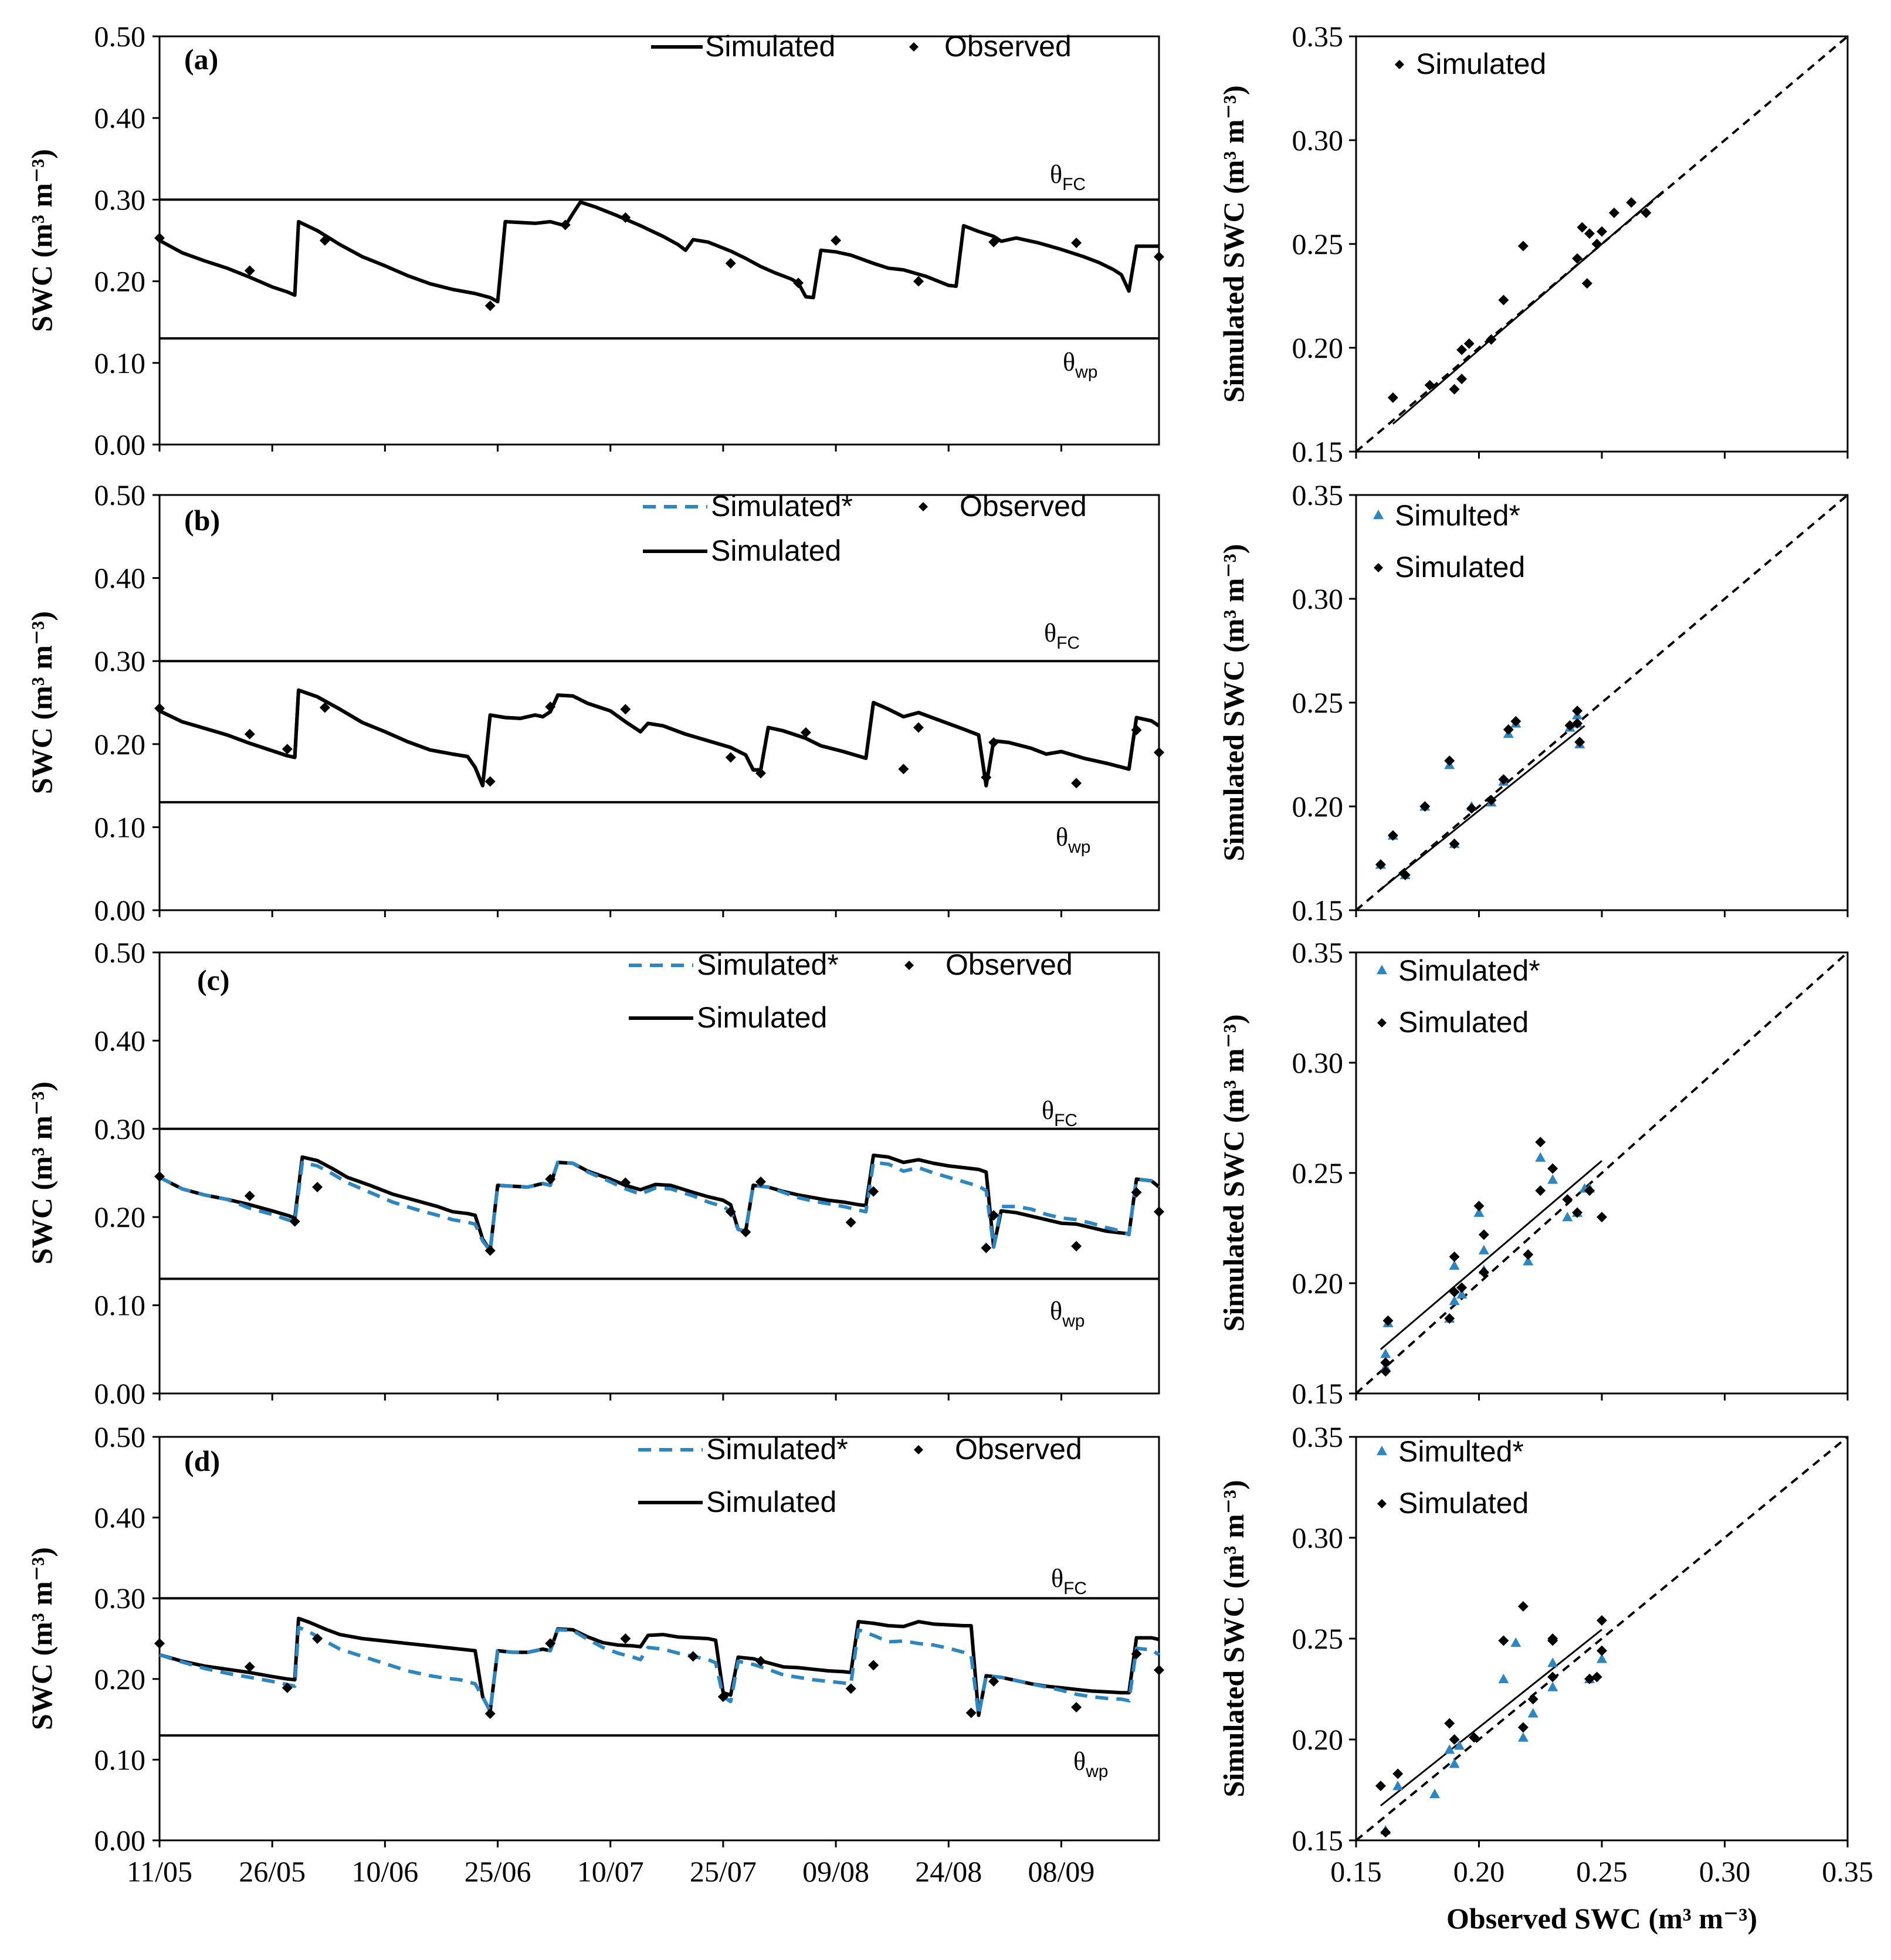 Image resolution: width=1891 pixels, height=1960 pixels. Describe the element at coordinates (1090, 1764) in the screenshot. I see `theta-wp-label: θwp` at that location.